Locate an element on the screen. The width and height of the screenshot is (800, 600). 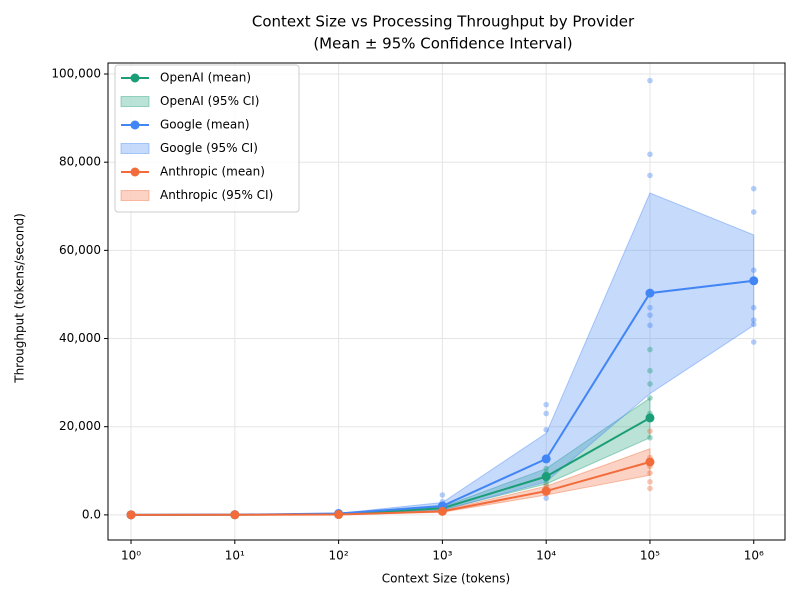
y-tick-label: 40,000 is located at coordinates (80, 338).